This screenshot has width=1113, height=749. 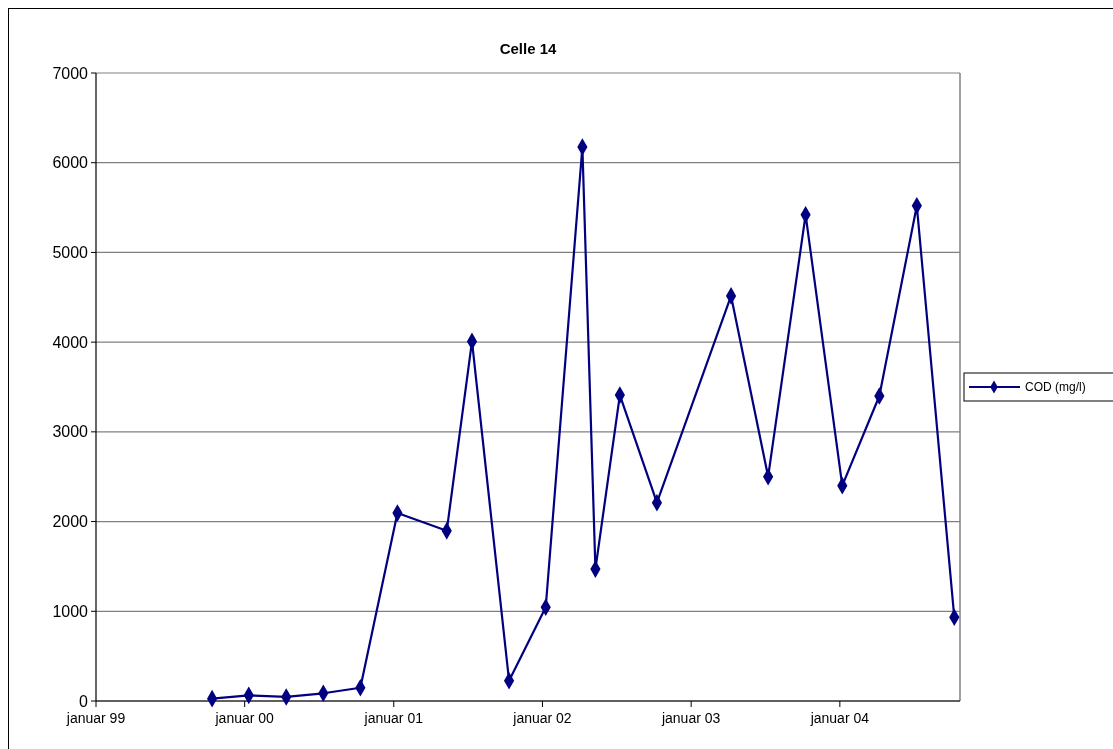 What do you see at coordinates (690, 718) in the screenshot?
I see `x-tick-label: januar 03` at bounding box center [690, 718].